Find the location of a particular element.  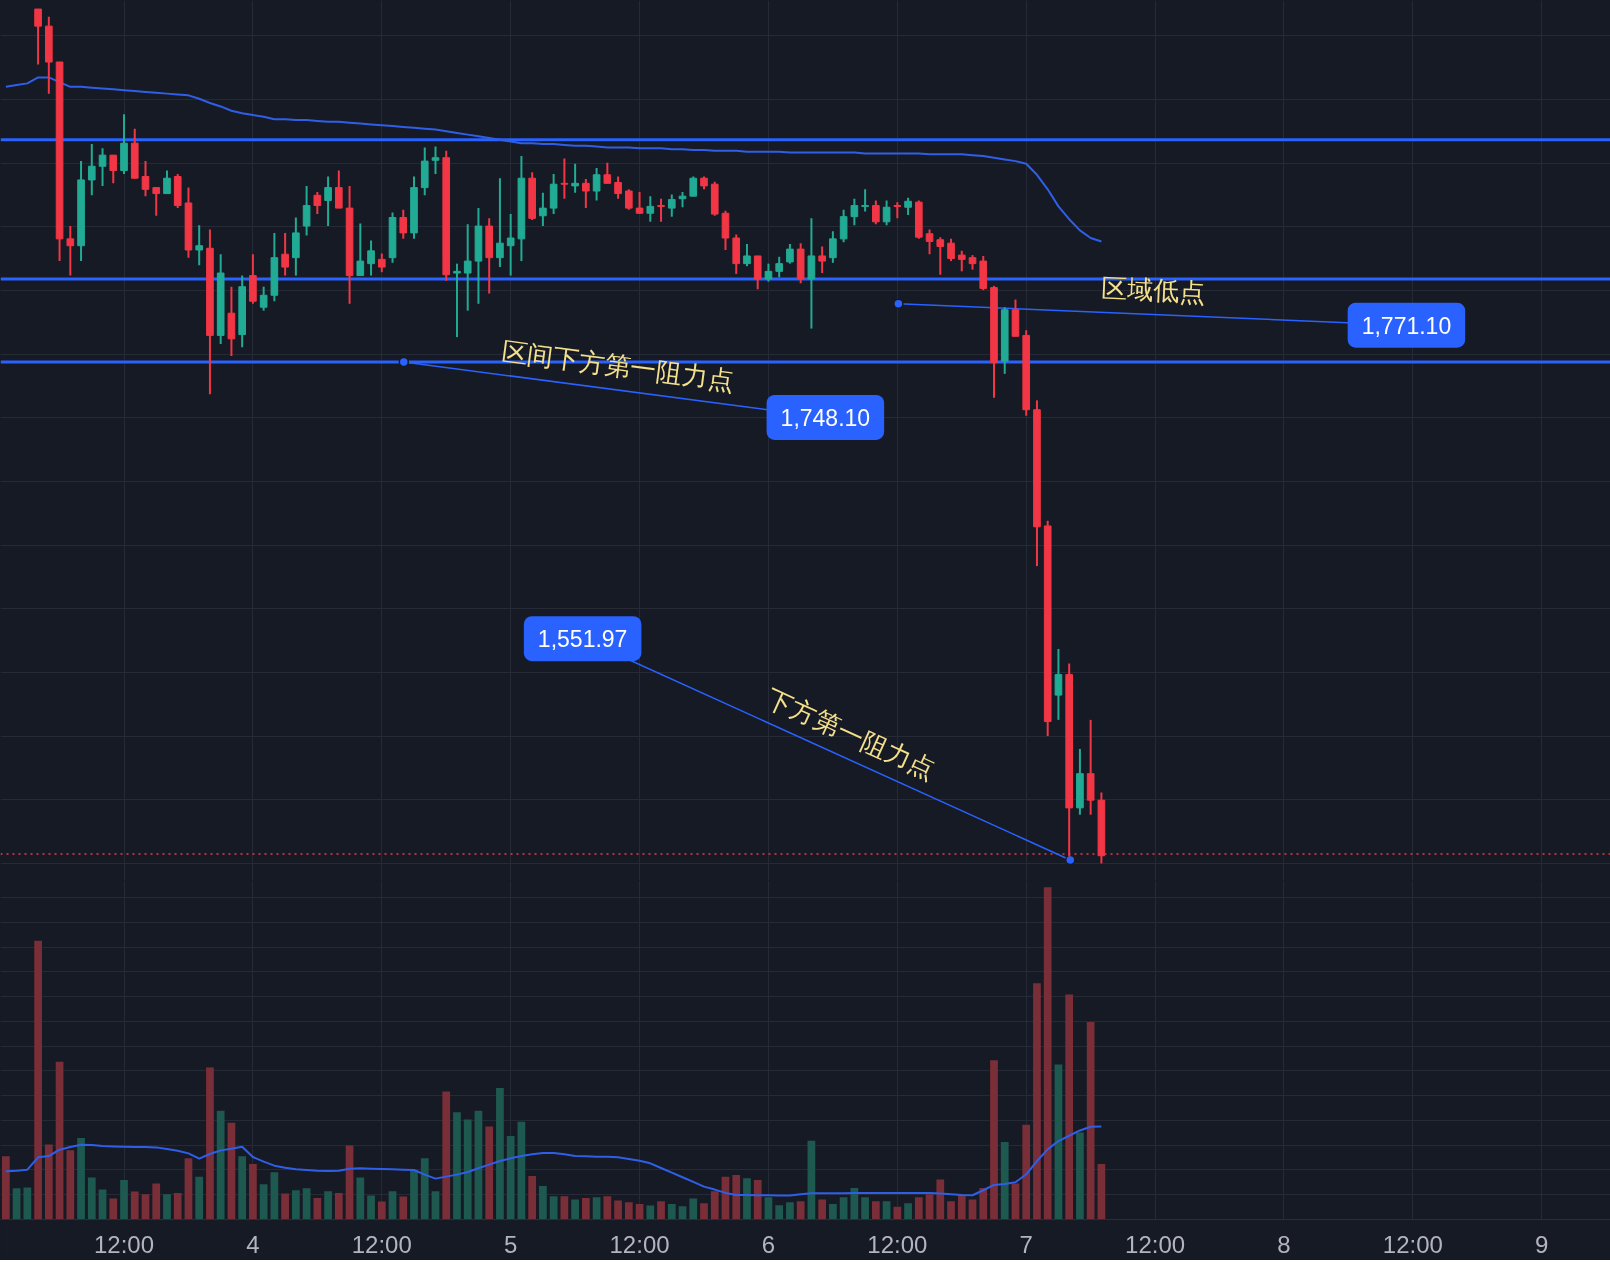

annotation: 1,771.10 is located at coordinates (1406, 325).